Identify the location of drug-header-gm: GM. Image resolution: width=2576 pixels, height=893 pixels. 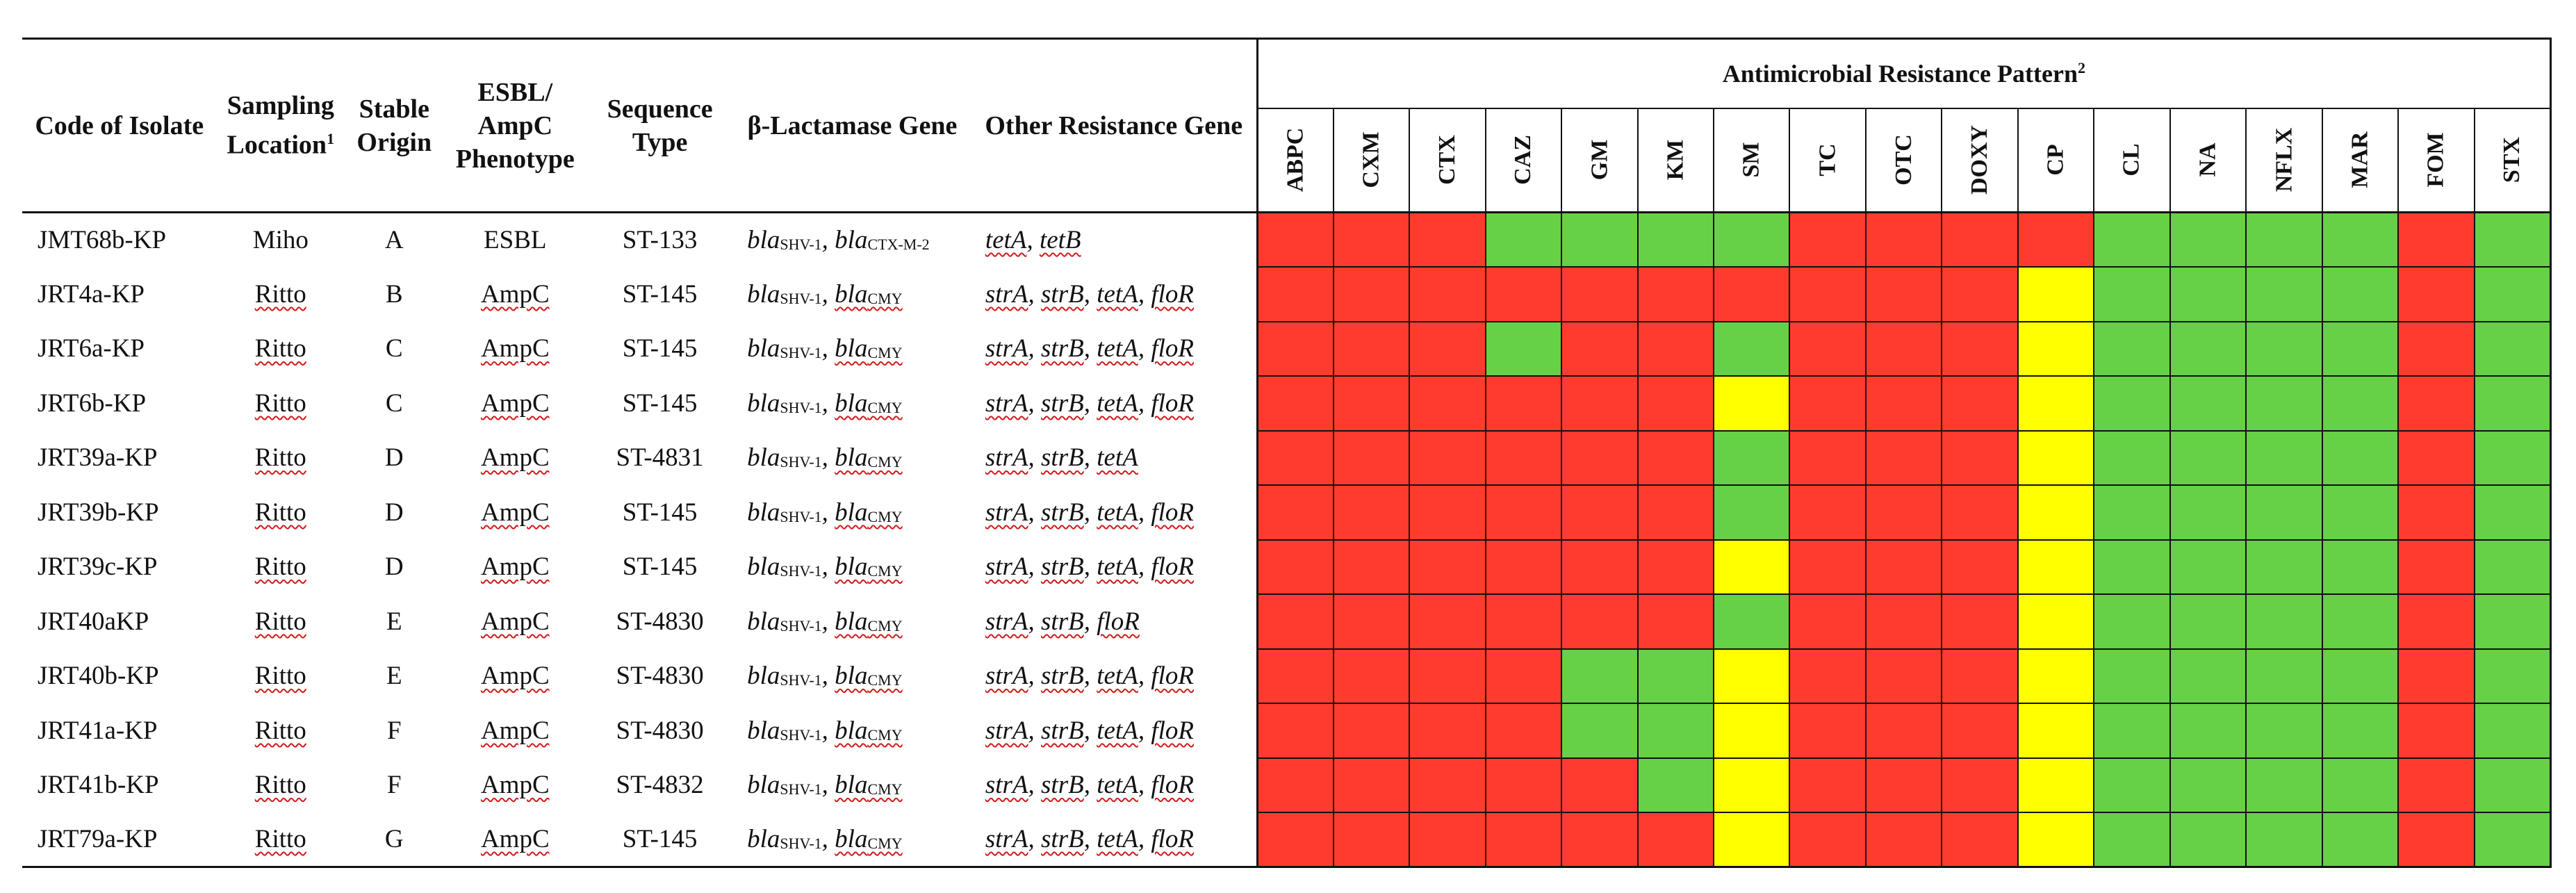
(1600, 160).